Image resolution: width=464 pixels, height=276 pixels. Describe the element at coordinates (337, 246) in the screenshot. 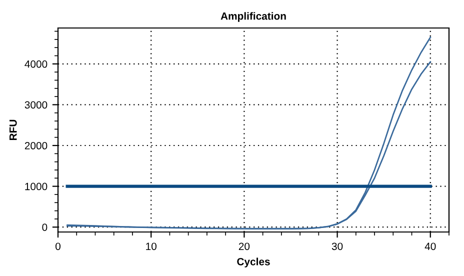

I see `x-tick-label: 30` at that location.